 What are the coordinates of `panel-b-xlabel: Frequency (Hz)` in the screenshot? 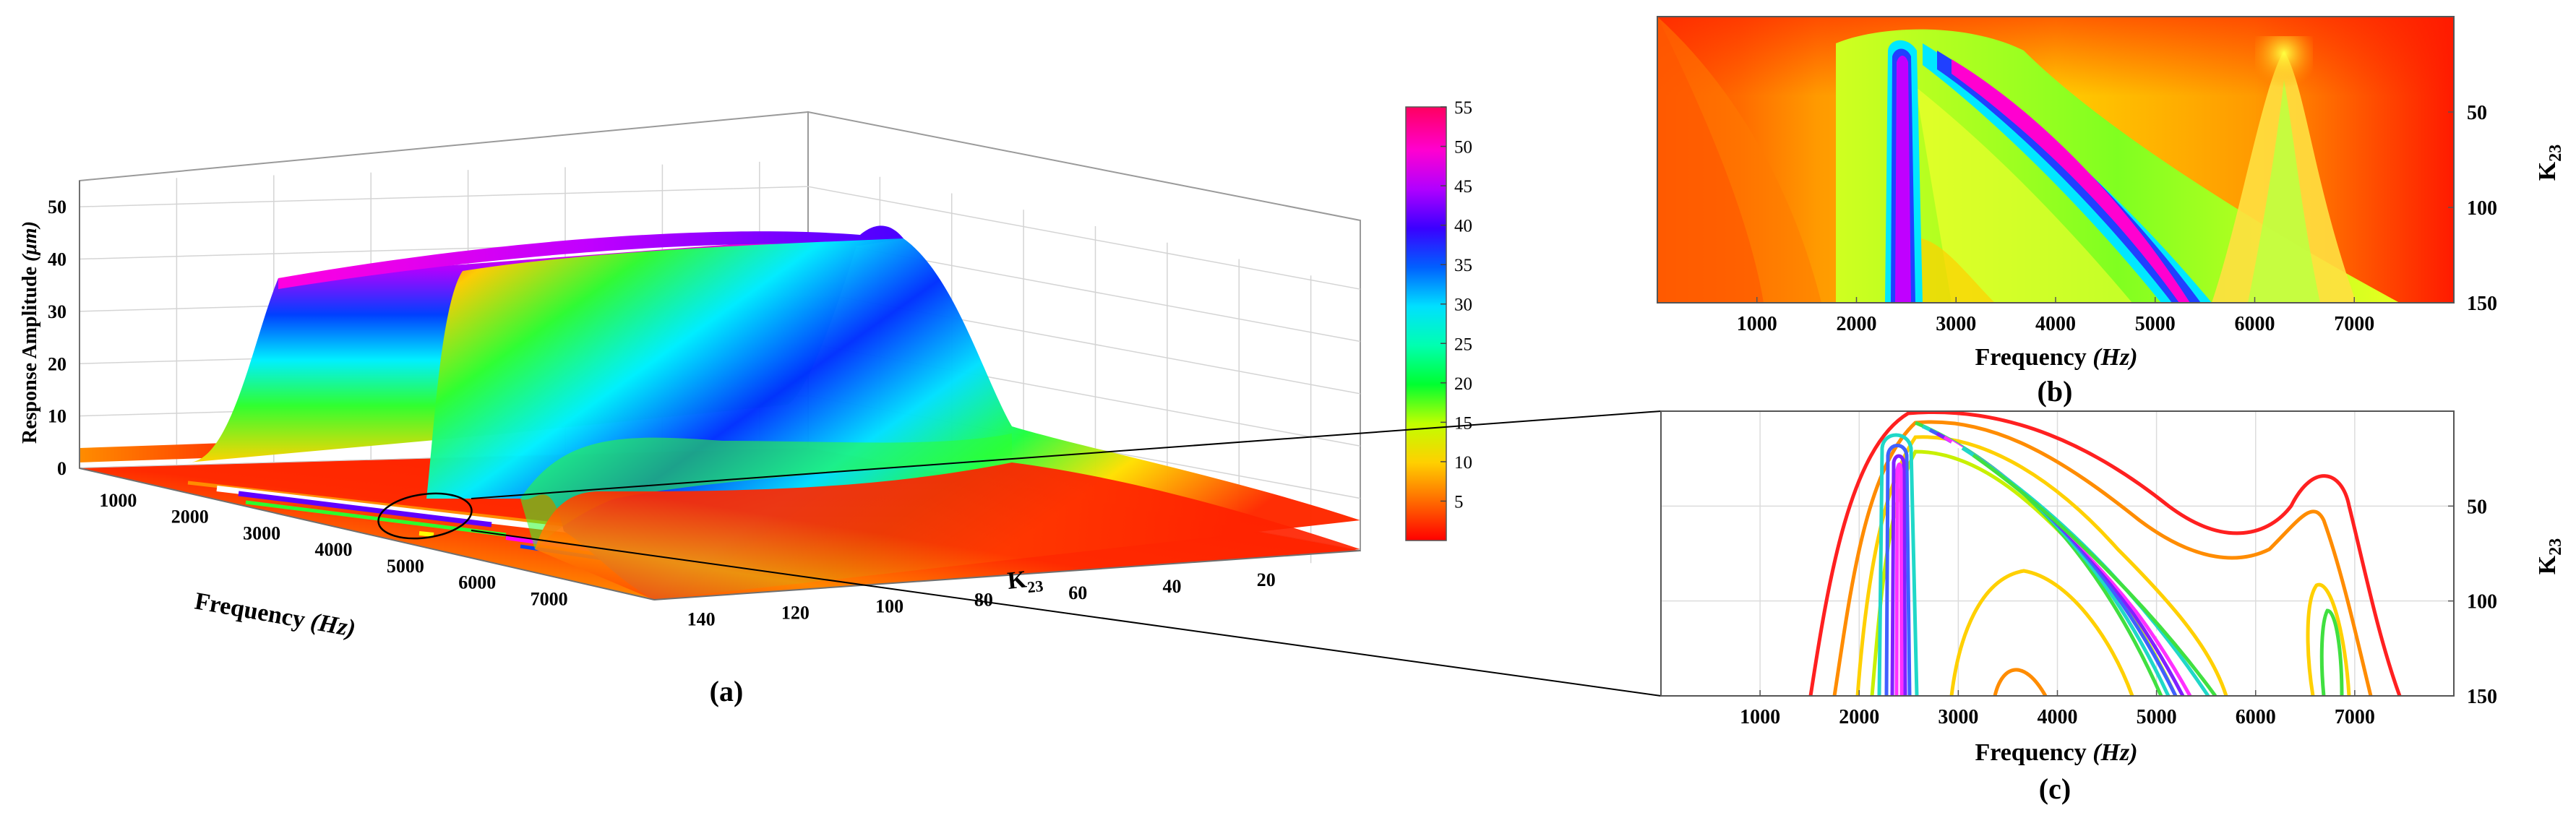 It's located at (2056, 358).